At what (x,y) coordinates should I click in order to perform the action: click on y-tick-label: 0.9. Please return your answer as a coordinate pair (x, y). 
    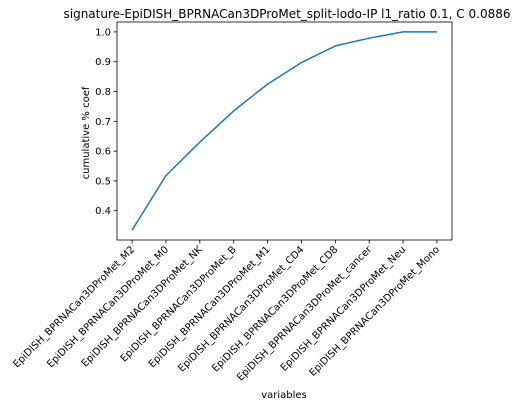
    Looking at the image, I should click on (103, 62).